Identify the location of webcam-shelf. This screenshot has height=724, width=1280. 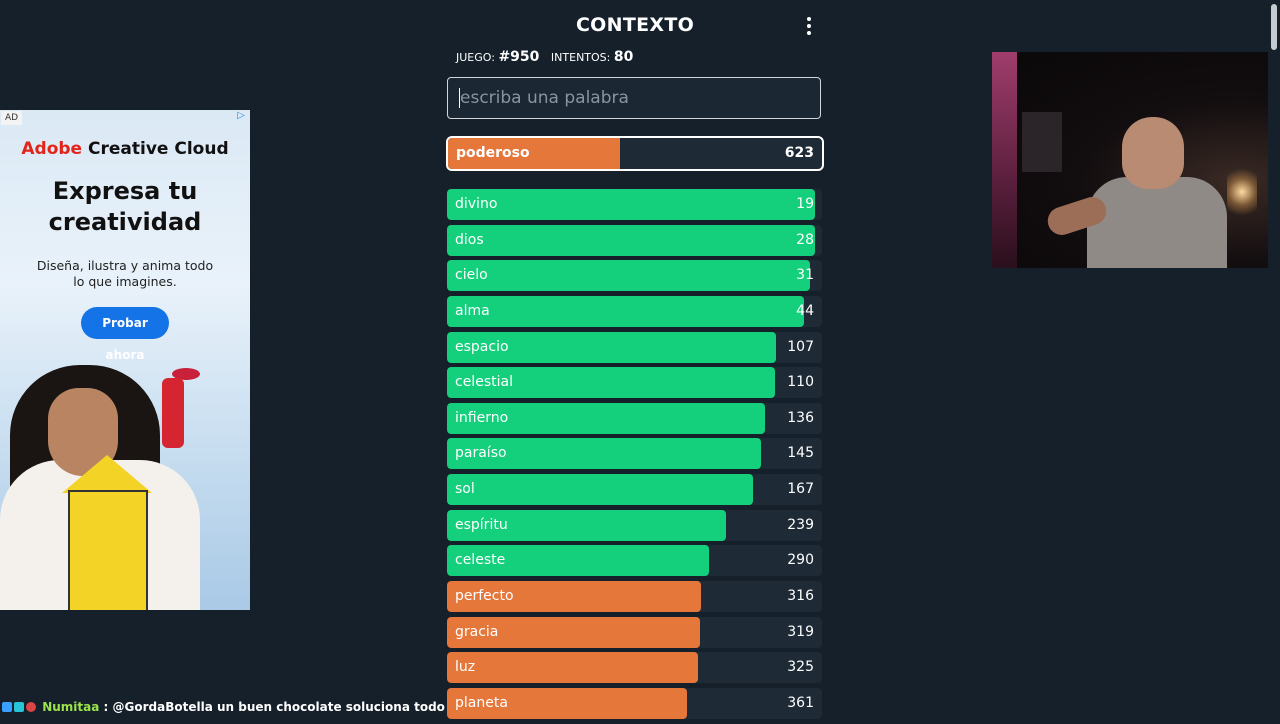
(1042, 142).